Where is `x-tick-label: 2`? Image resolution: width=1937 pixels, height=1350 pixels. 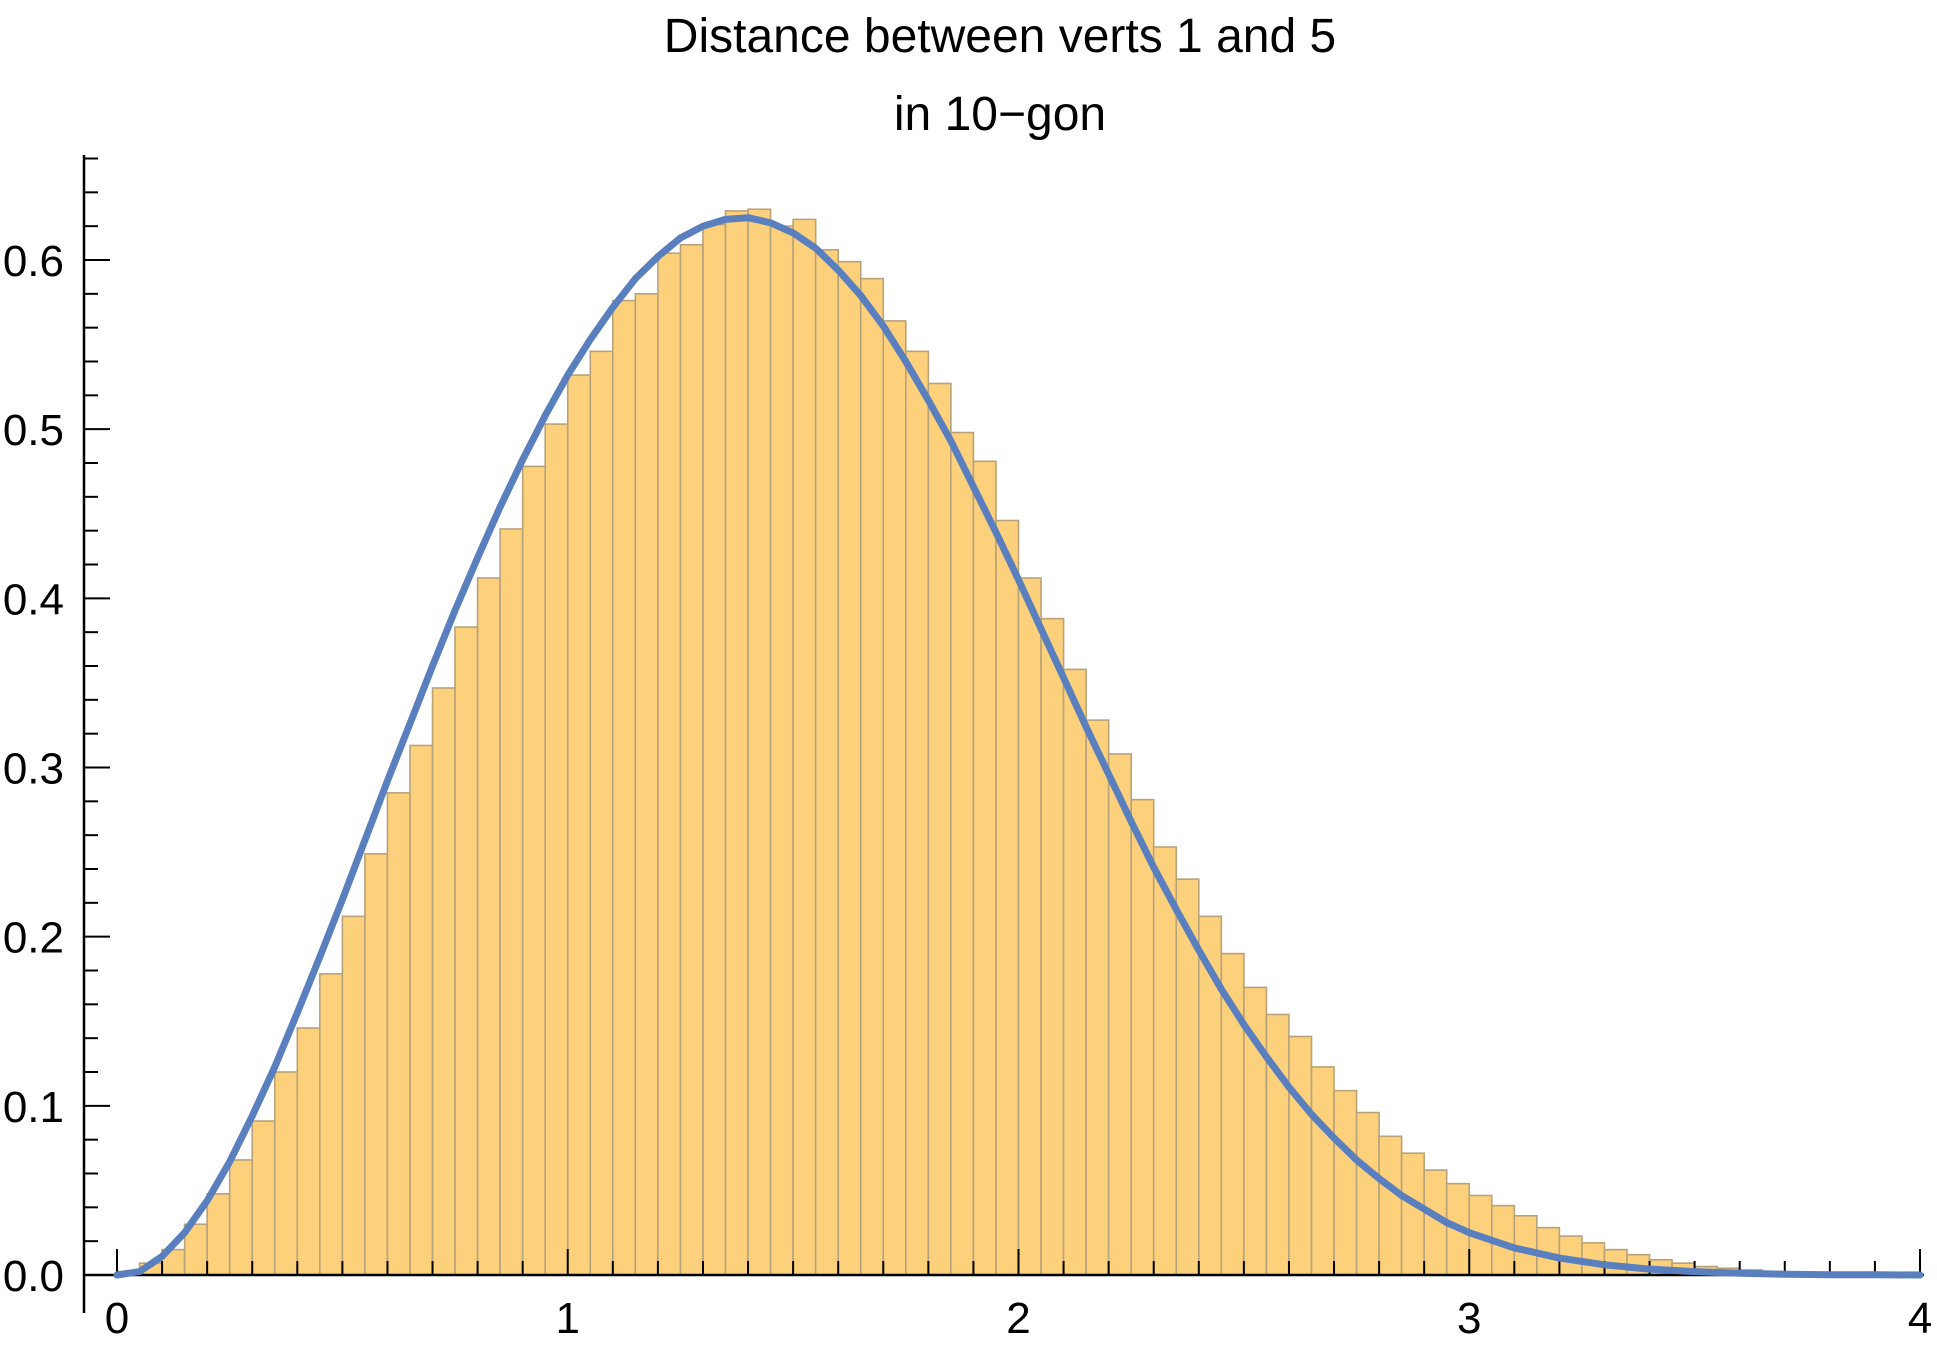
x-tick-label: 2 is located at coordinates (1018, 1318).